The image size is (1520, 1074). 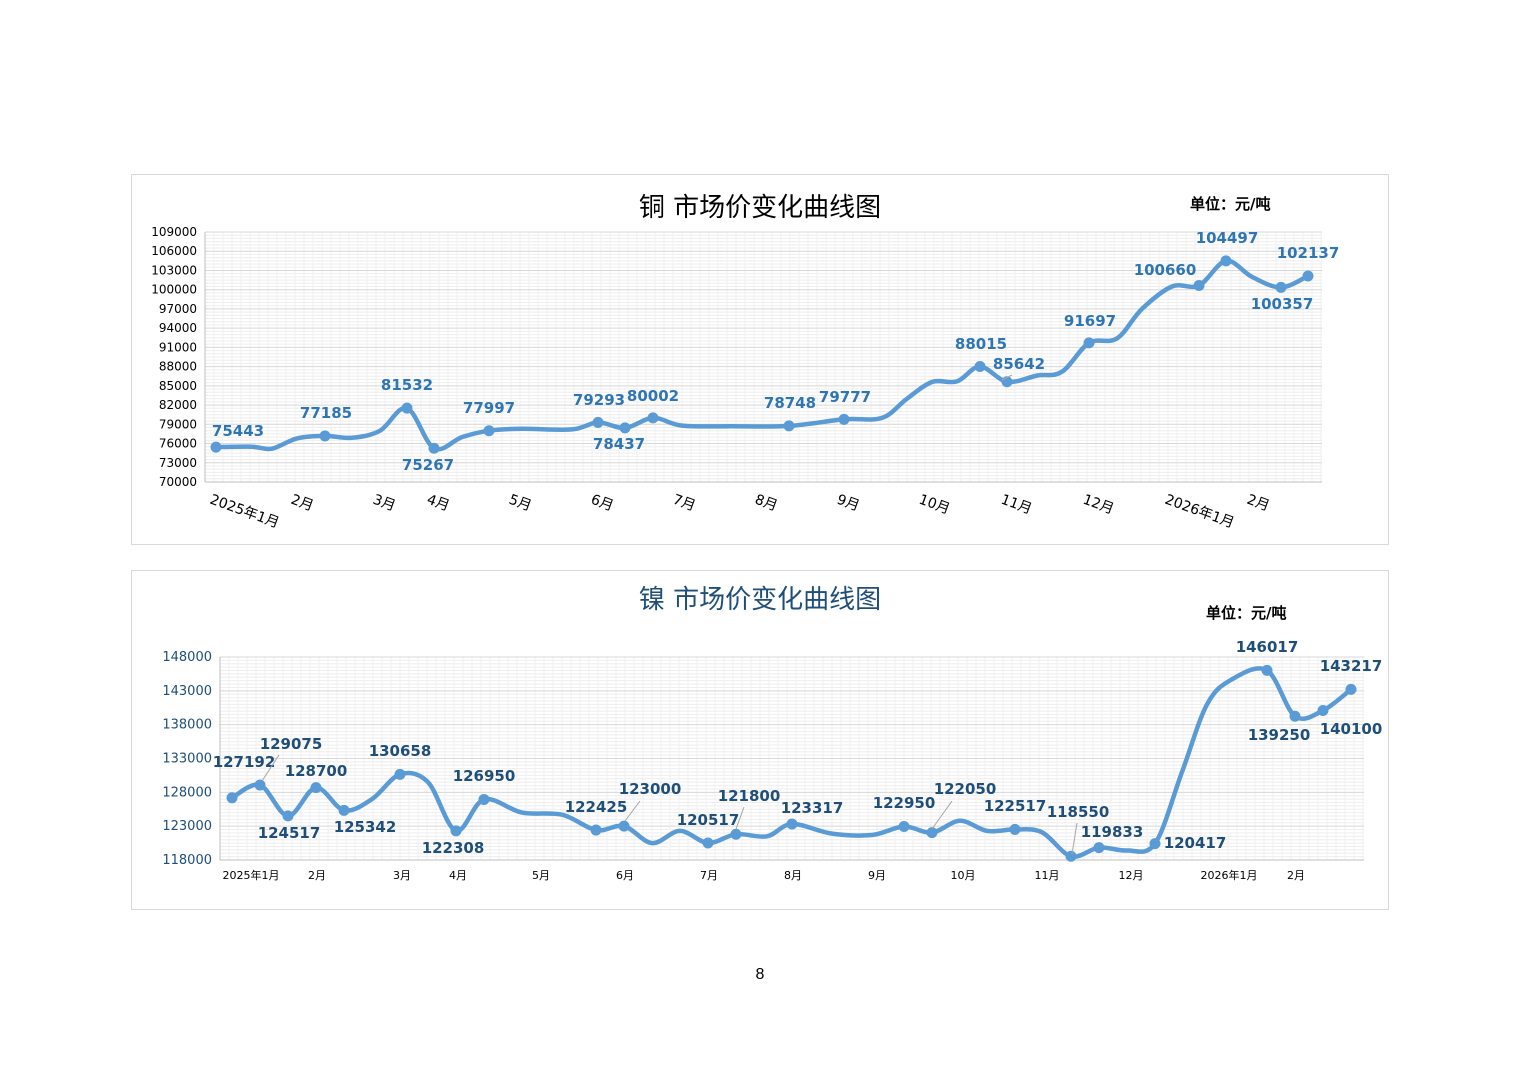 I want to click on data-label: 77185, so click(x=326, y=413).